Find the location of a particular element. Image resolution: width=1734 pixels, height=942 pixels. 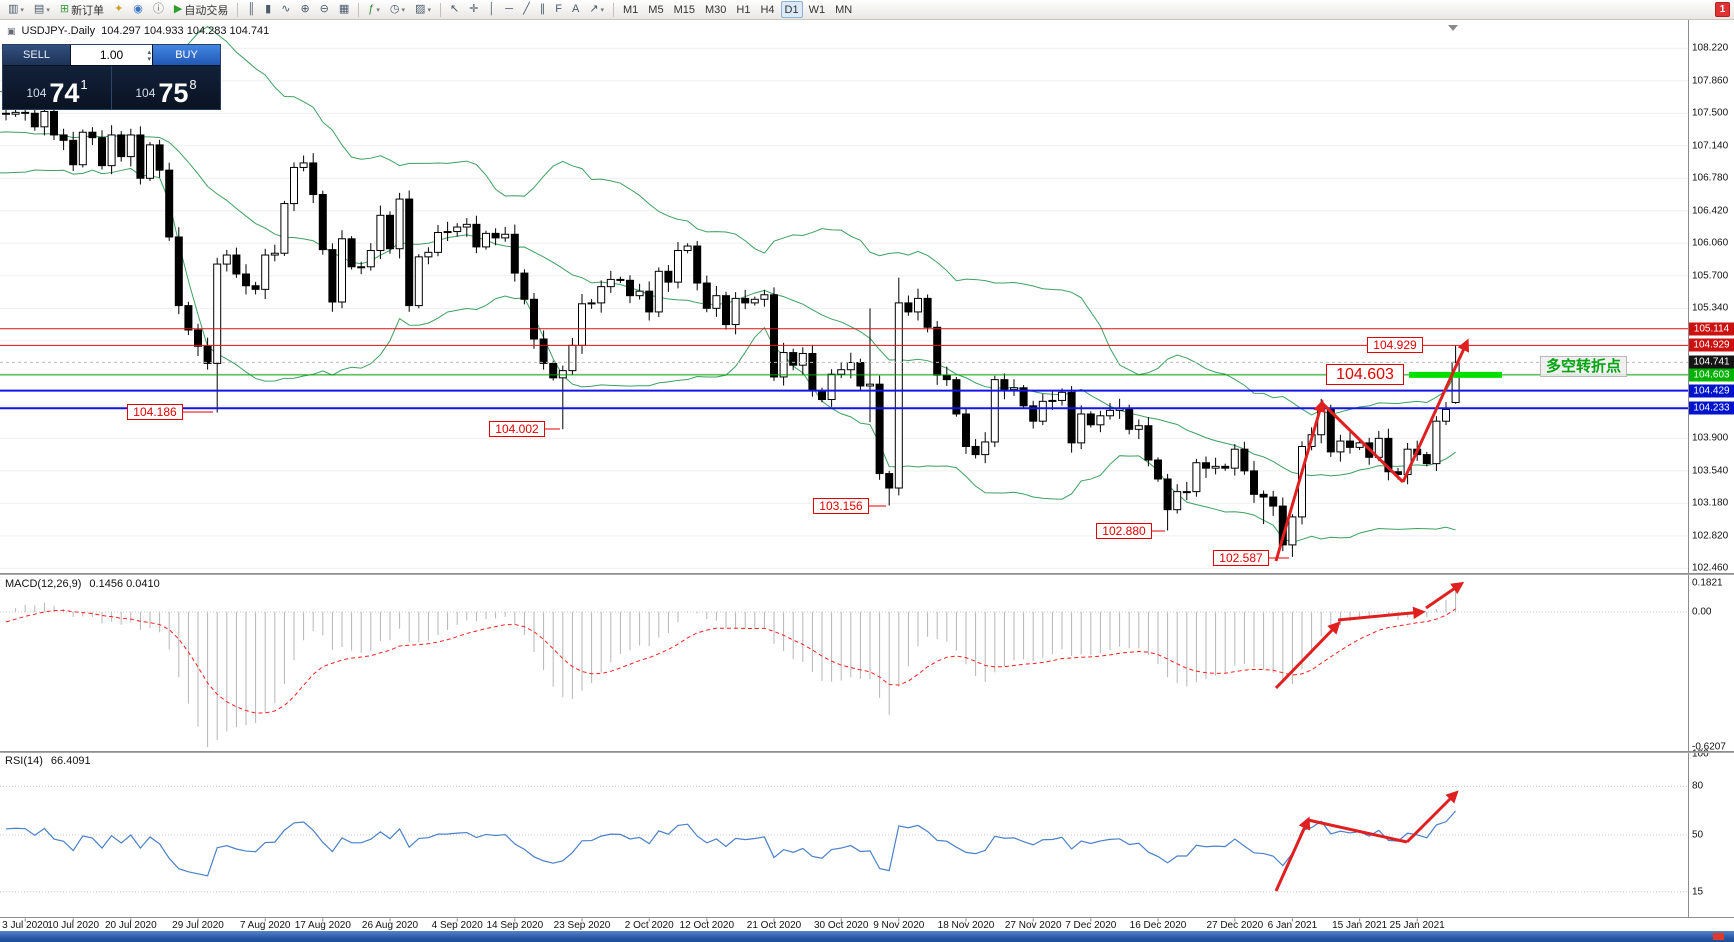

chart-line-icon: ∿ is located at coordinates (286, 9).